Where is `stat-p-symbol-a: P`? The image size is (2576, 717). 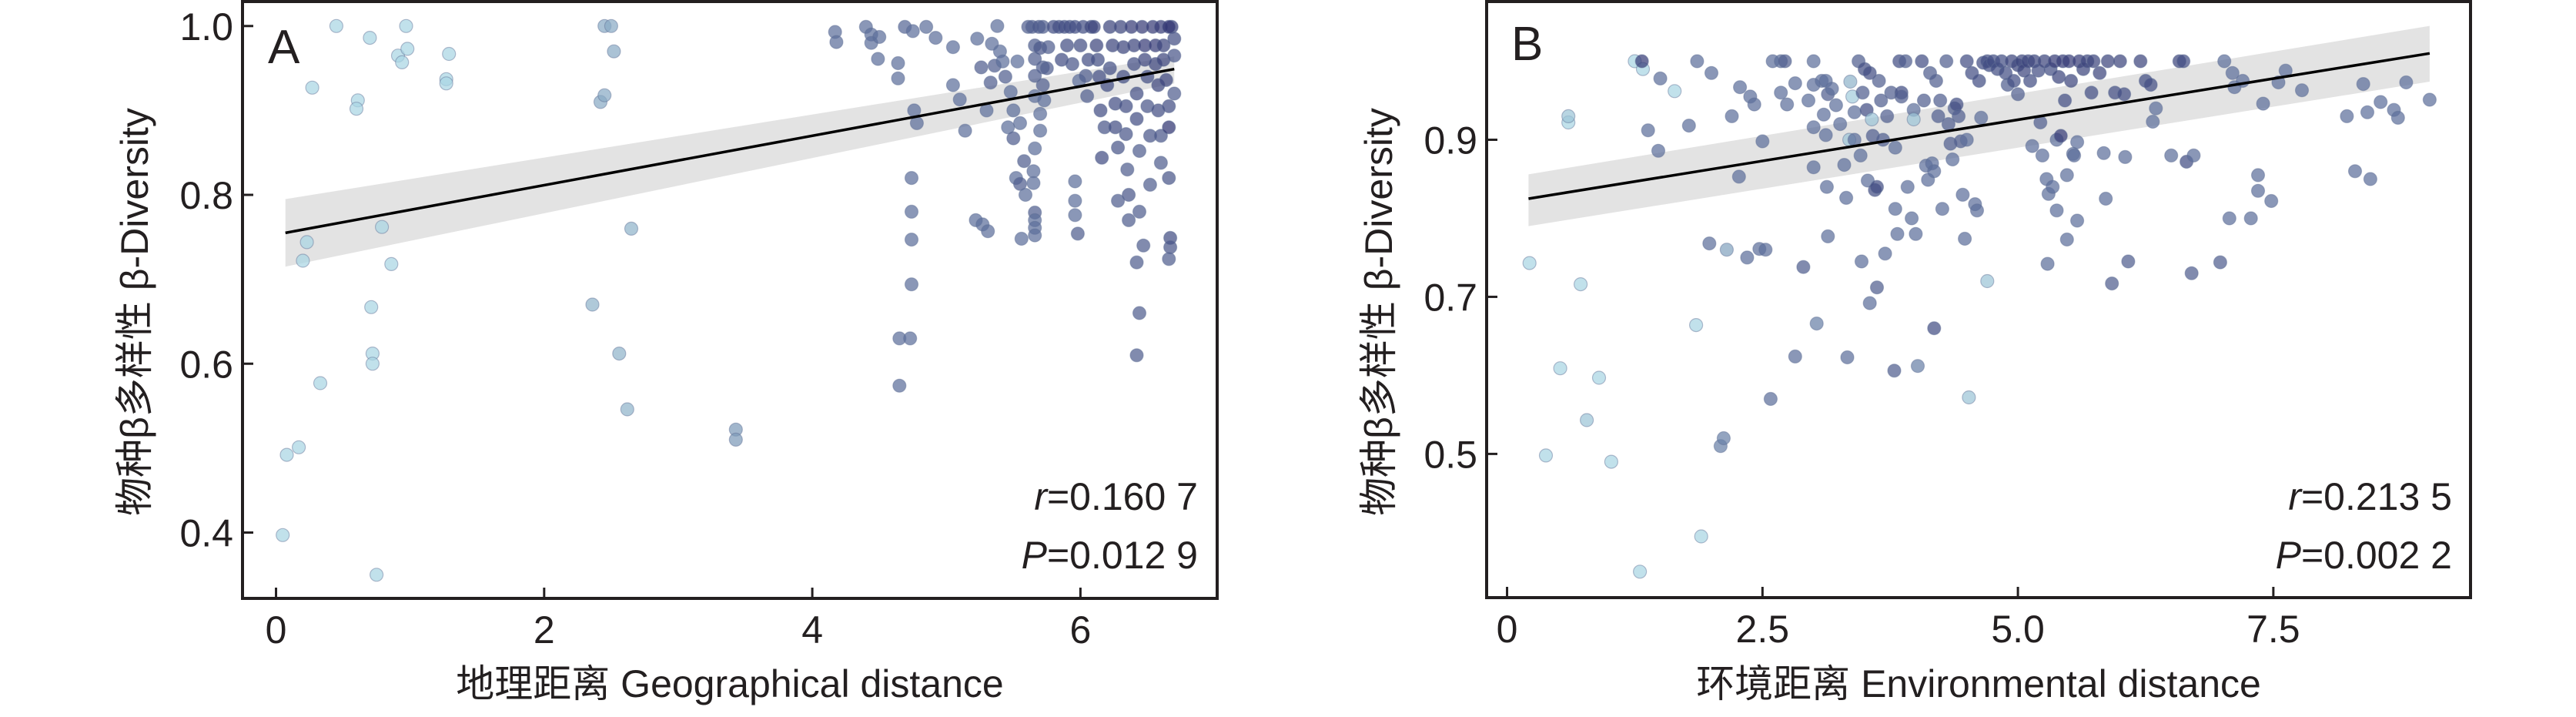 stat-p-symbol-a: P is located at coordinates (1035, 555).